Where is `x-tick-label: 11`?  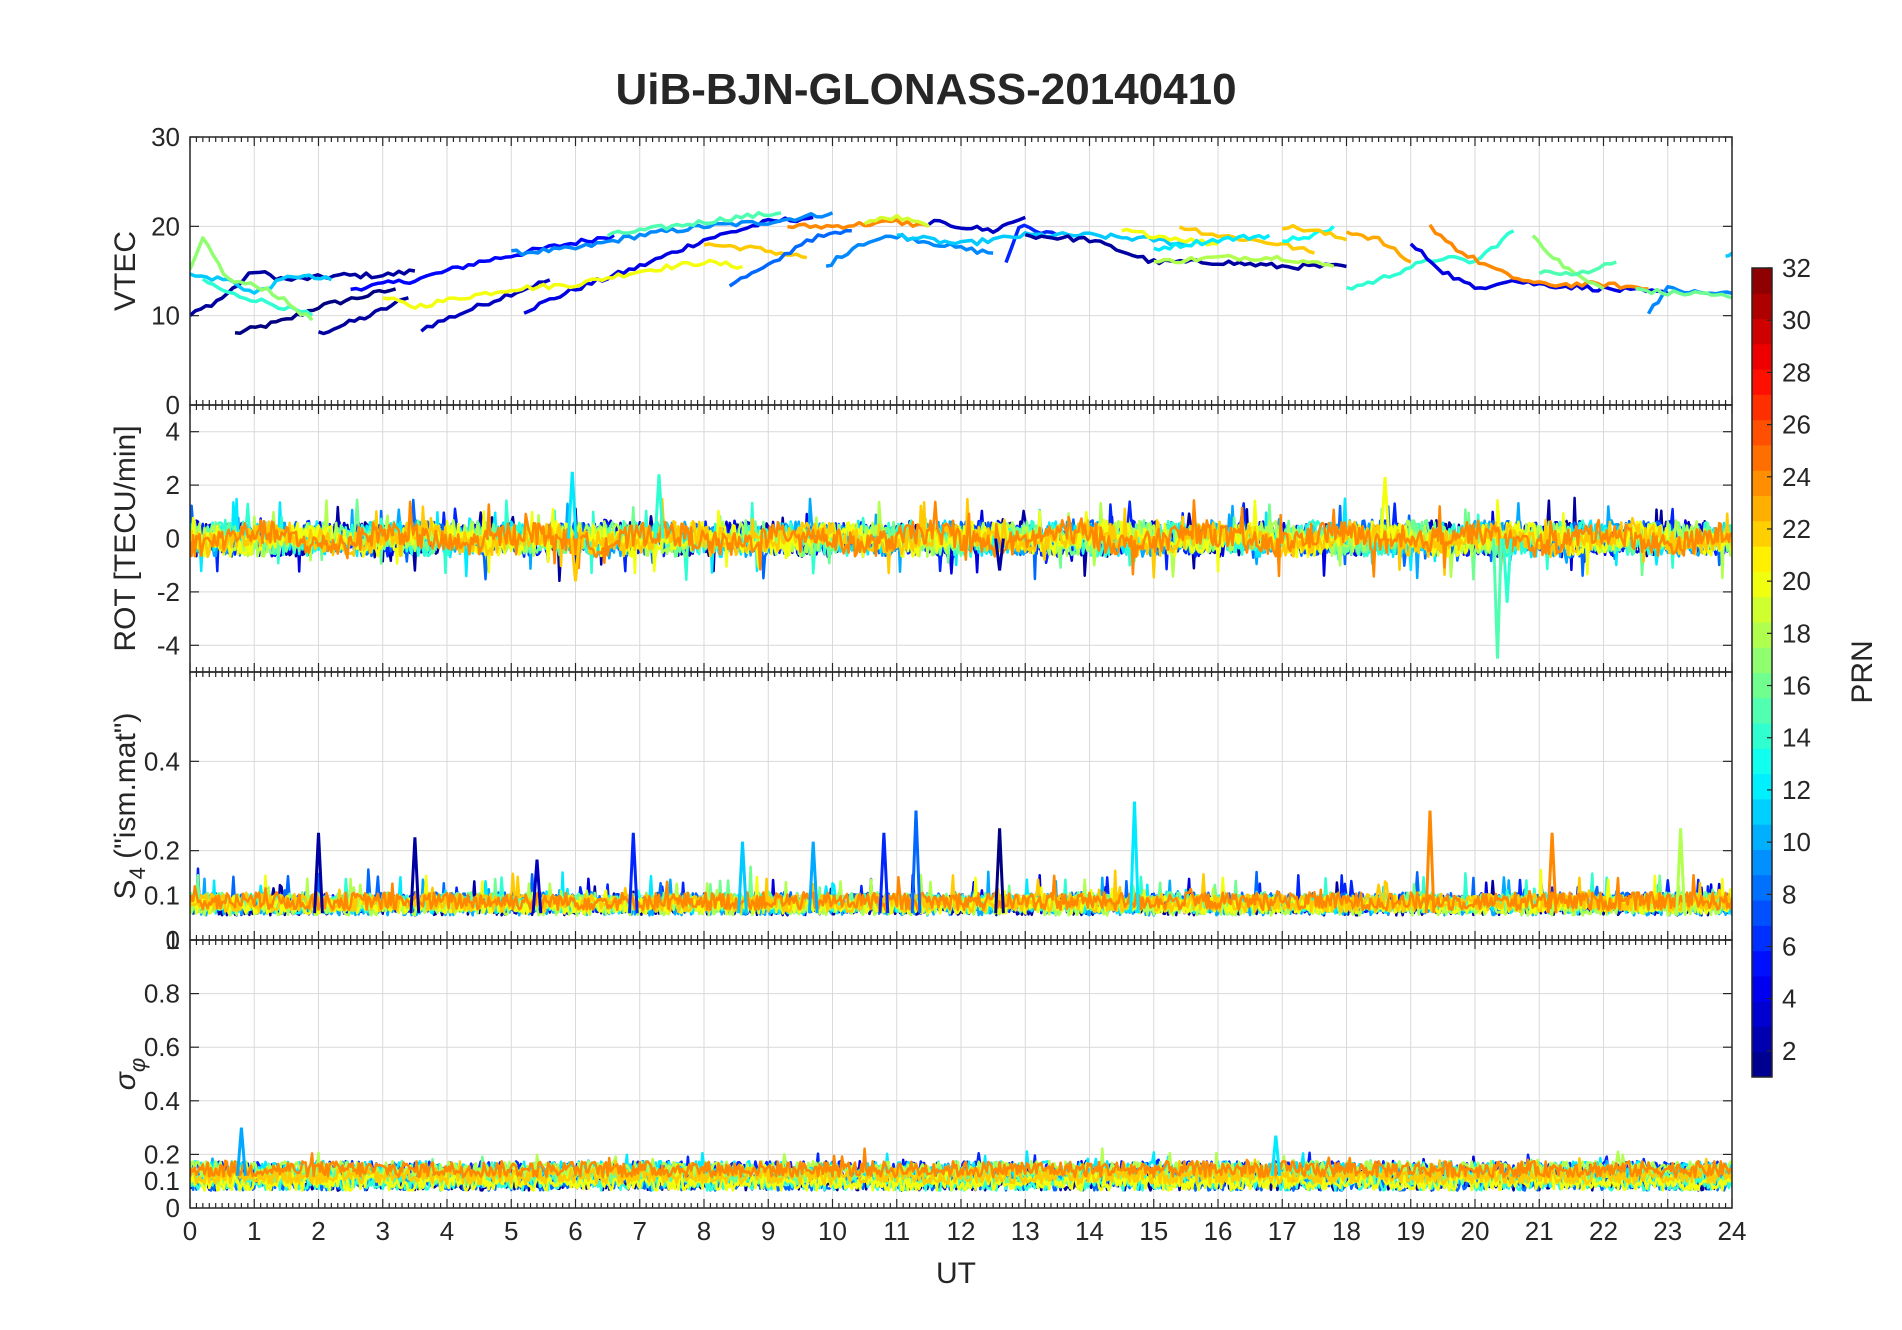 x-tick-label: 11 is located at coordinates (896, 1231).